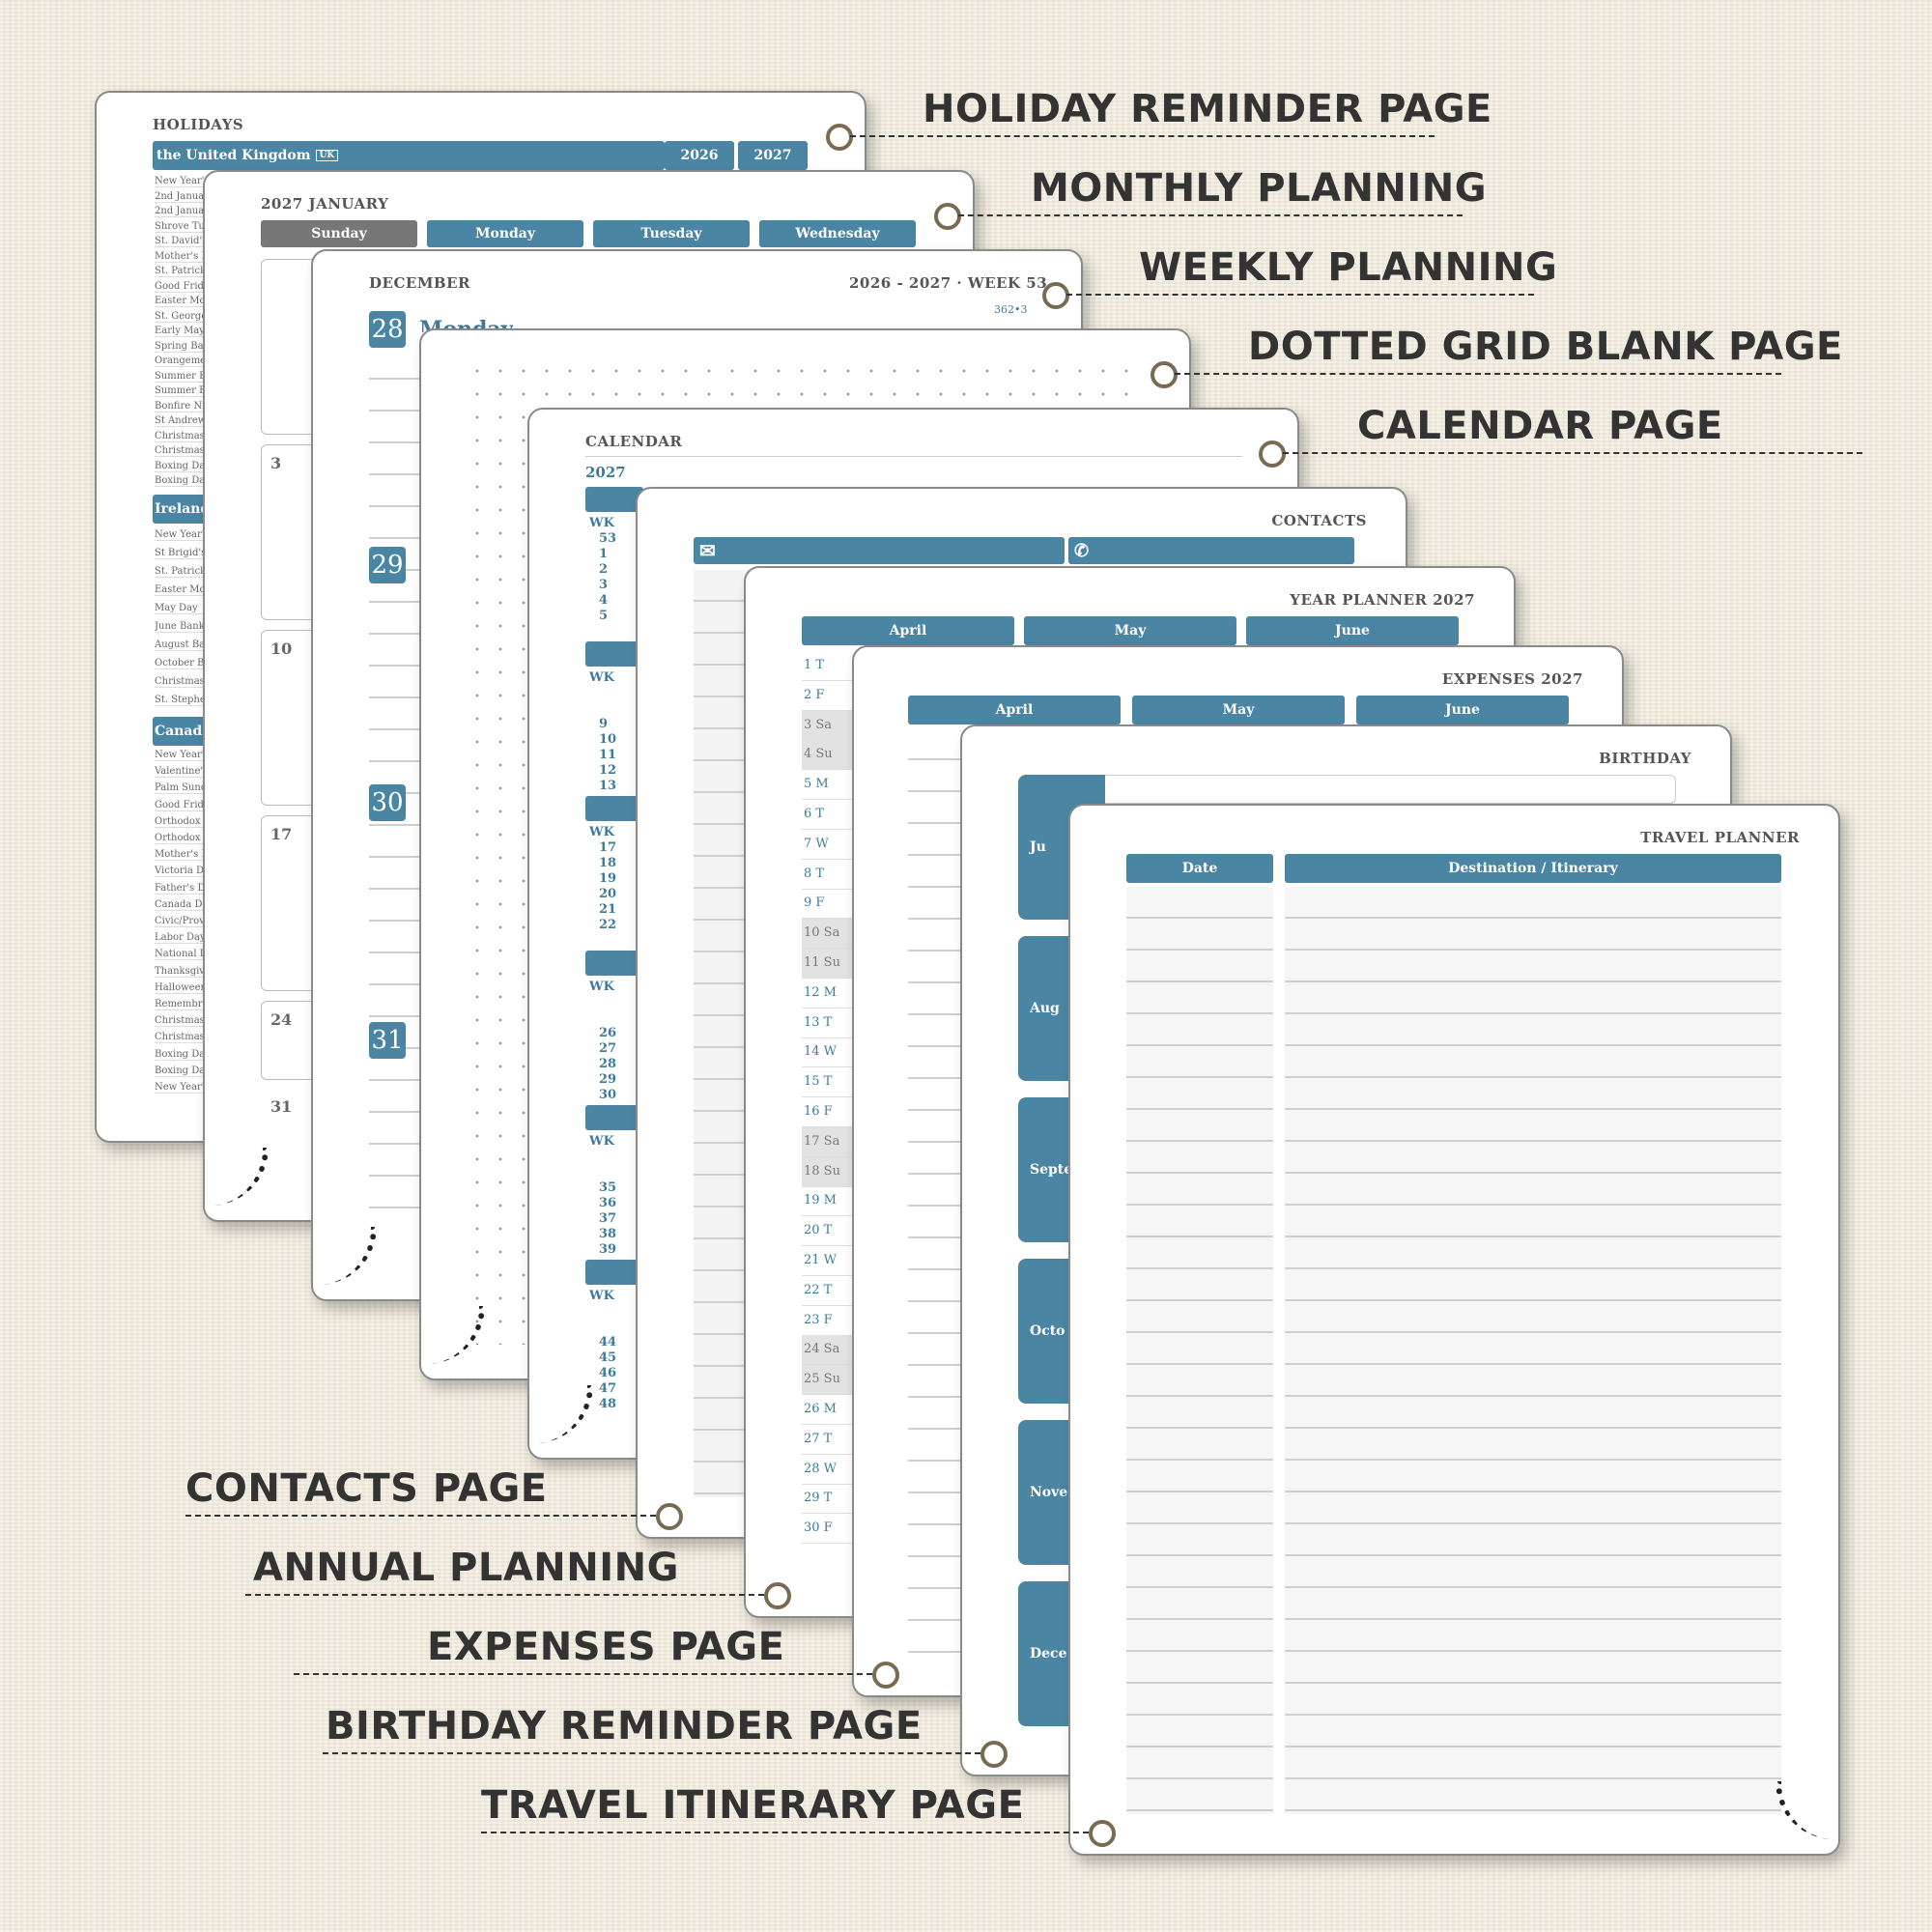 Image resolution: width=1932 pixels, height=1932 pixels. I want to click on year-row: 18 Su, so click(829, 1171).